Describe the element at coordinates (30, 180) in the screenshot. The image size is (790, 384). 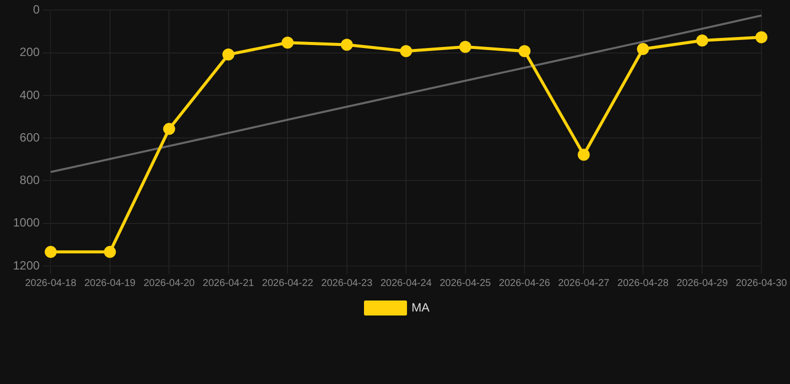
I see `y-tick-label: 800` at that location.